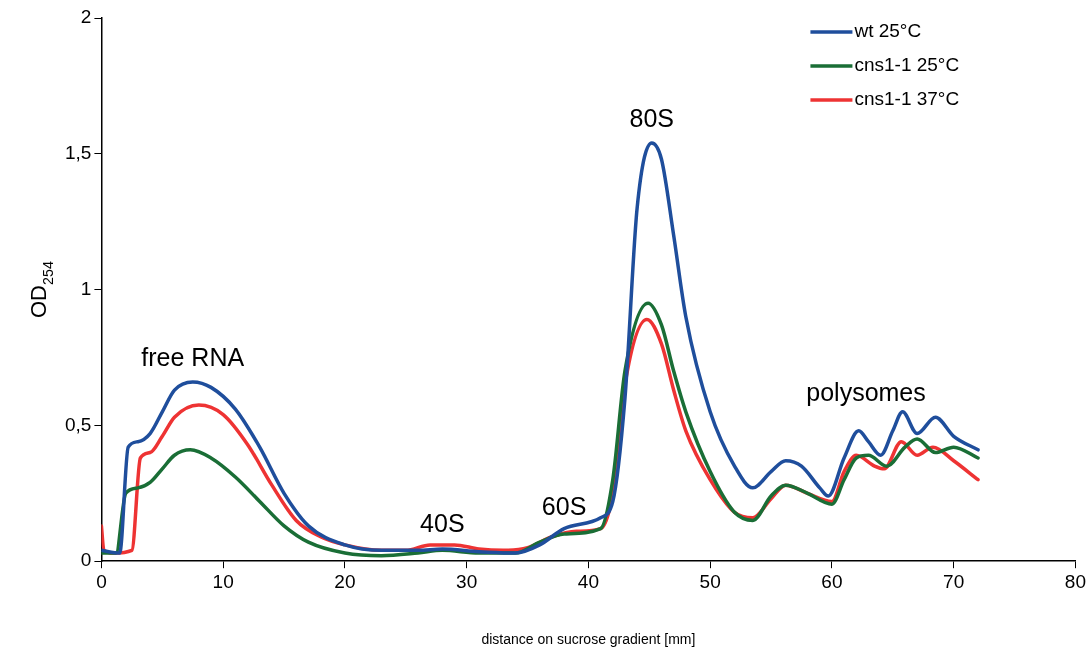  I want to click on annotation: 80S, so click(651, 117).